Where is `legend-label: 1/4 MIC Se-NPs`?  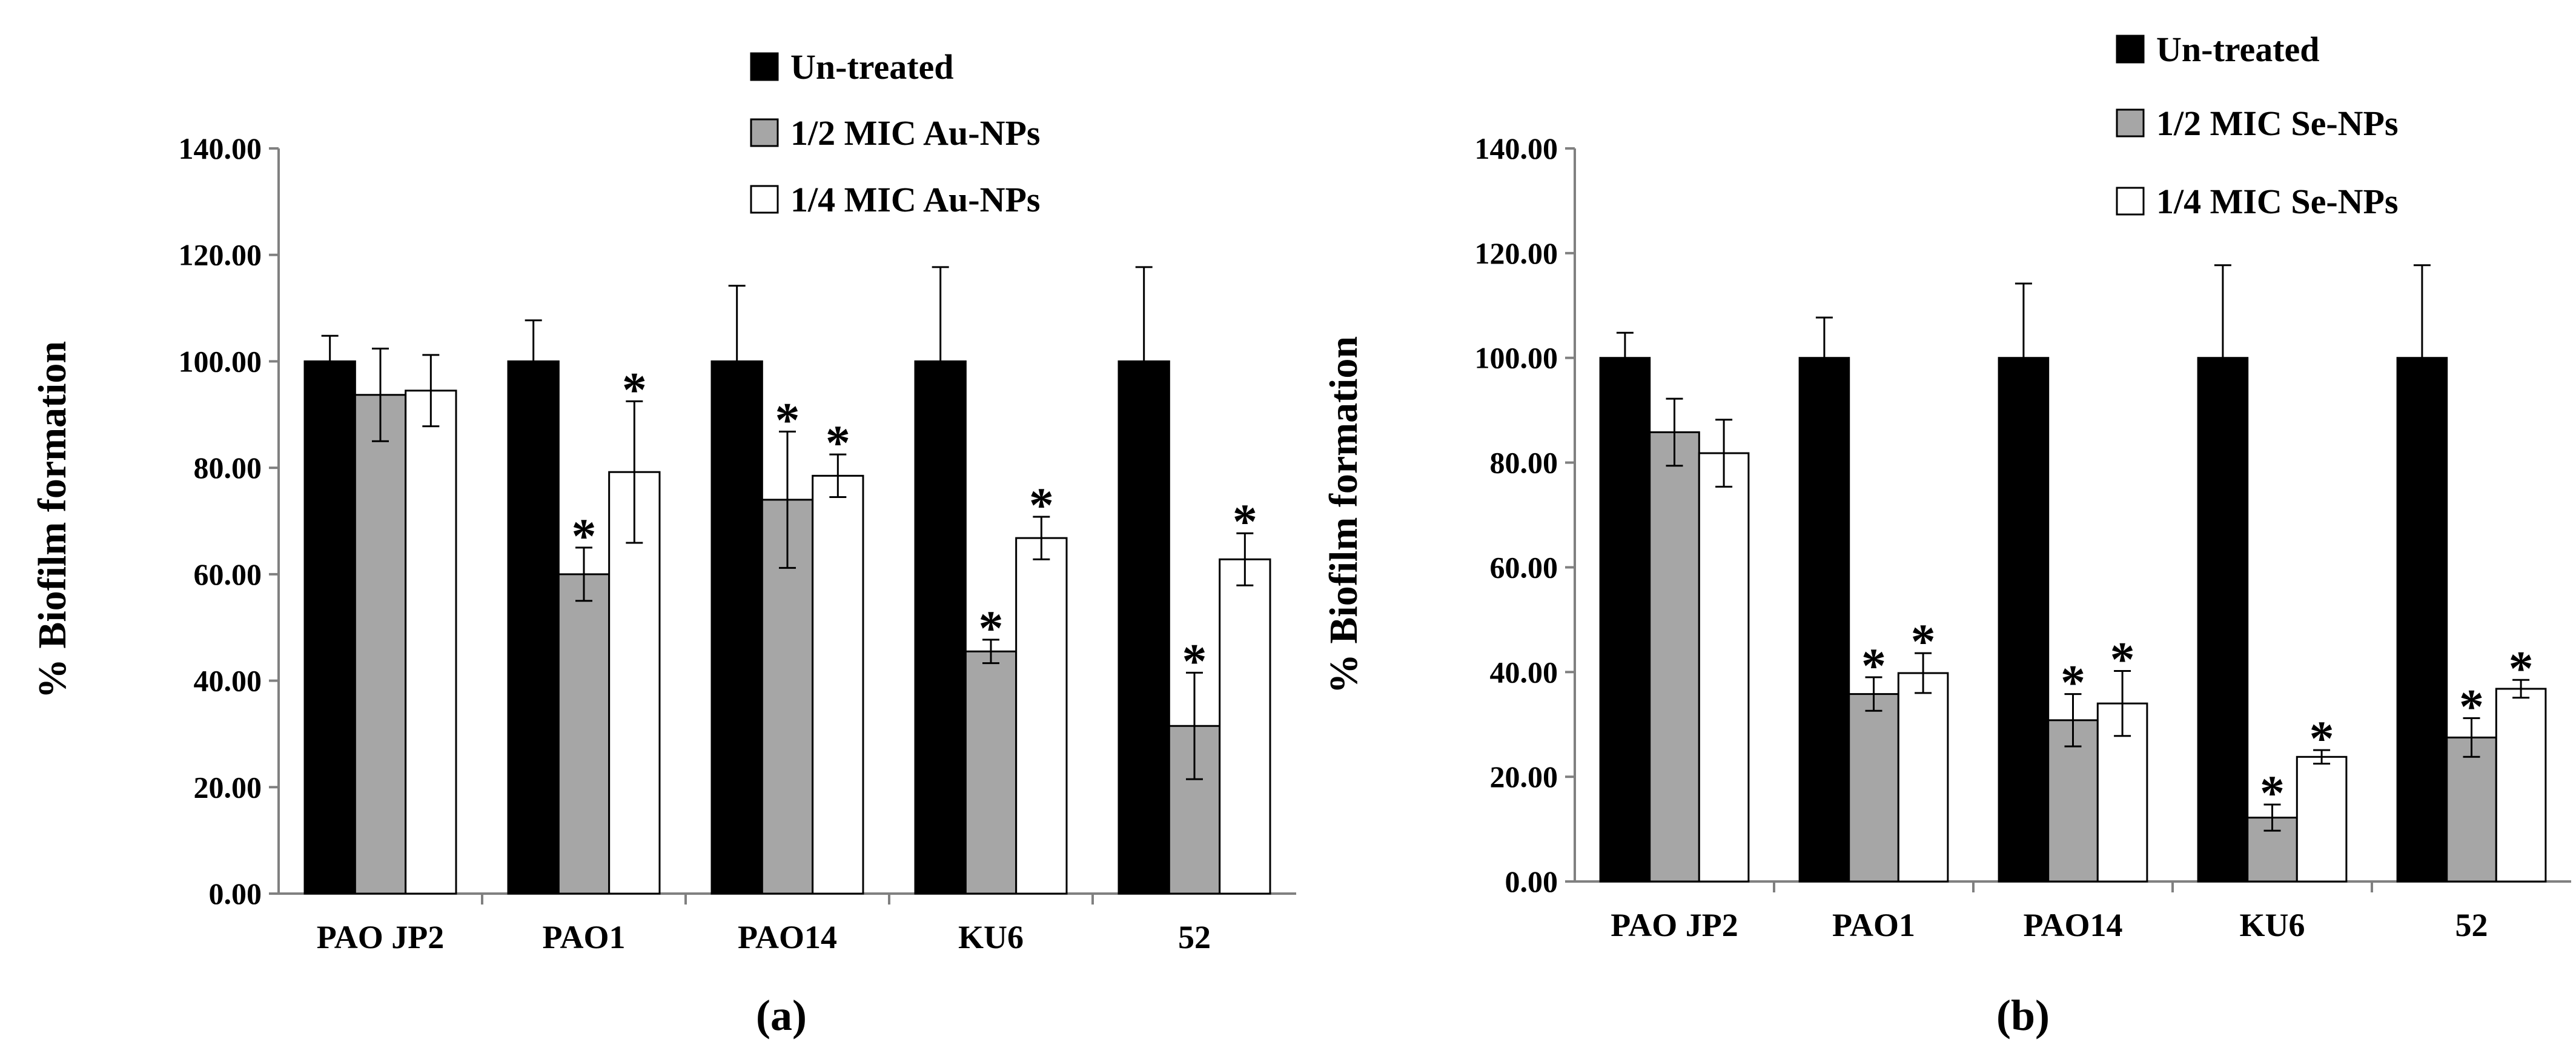 legend-label: 1/4 MIC Se-NPs is located at coordinates (2277, 202).